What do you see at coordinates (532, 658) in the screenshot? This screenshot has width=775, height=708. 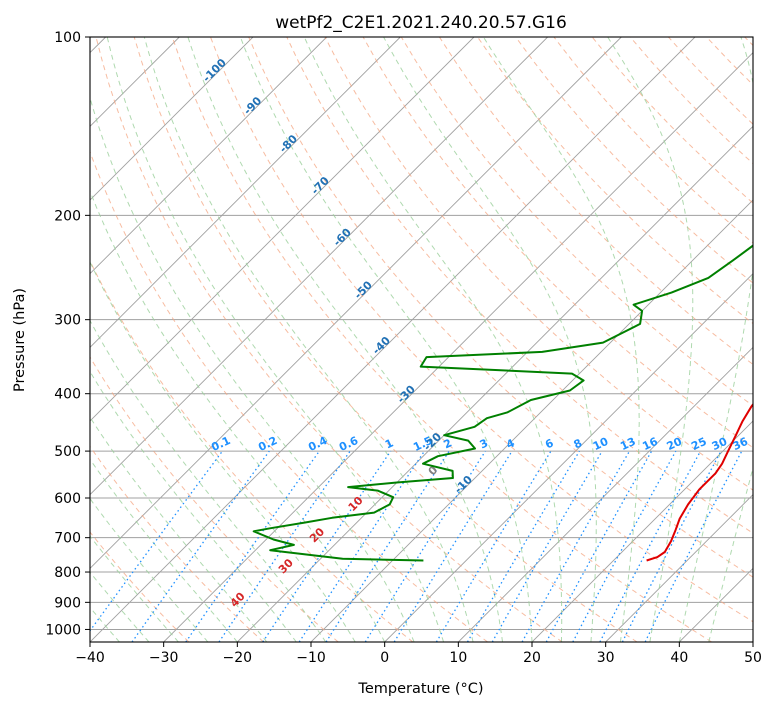 I see `x-tick-label: 20` at bounding box center [532, 658].